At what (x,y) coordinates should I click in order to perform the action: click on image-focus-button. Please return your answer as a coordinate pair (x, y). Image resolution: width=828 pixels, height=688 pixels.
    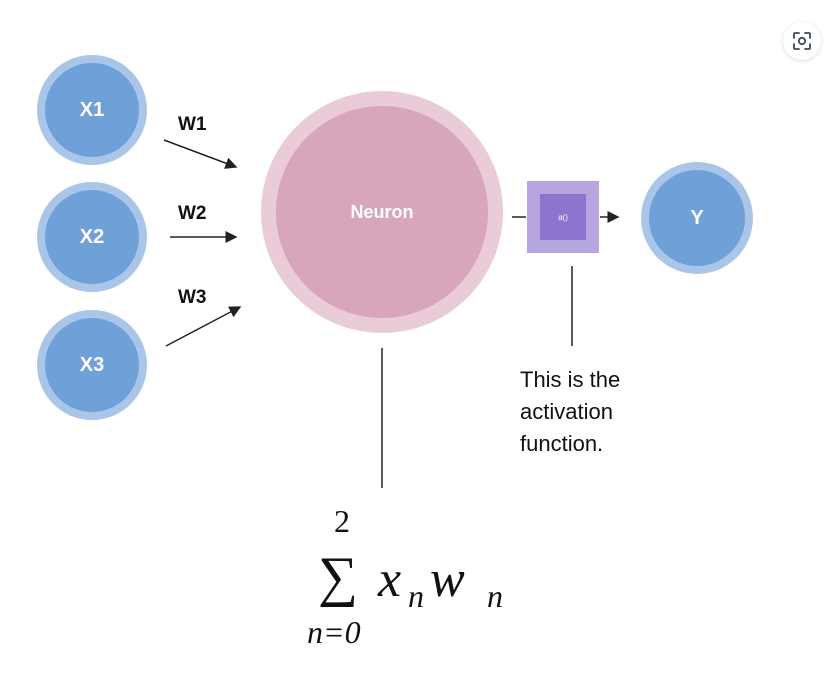
    Looking at the image, I should click on (802, 41).